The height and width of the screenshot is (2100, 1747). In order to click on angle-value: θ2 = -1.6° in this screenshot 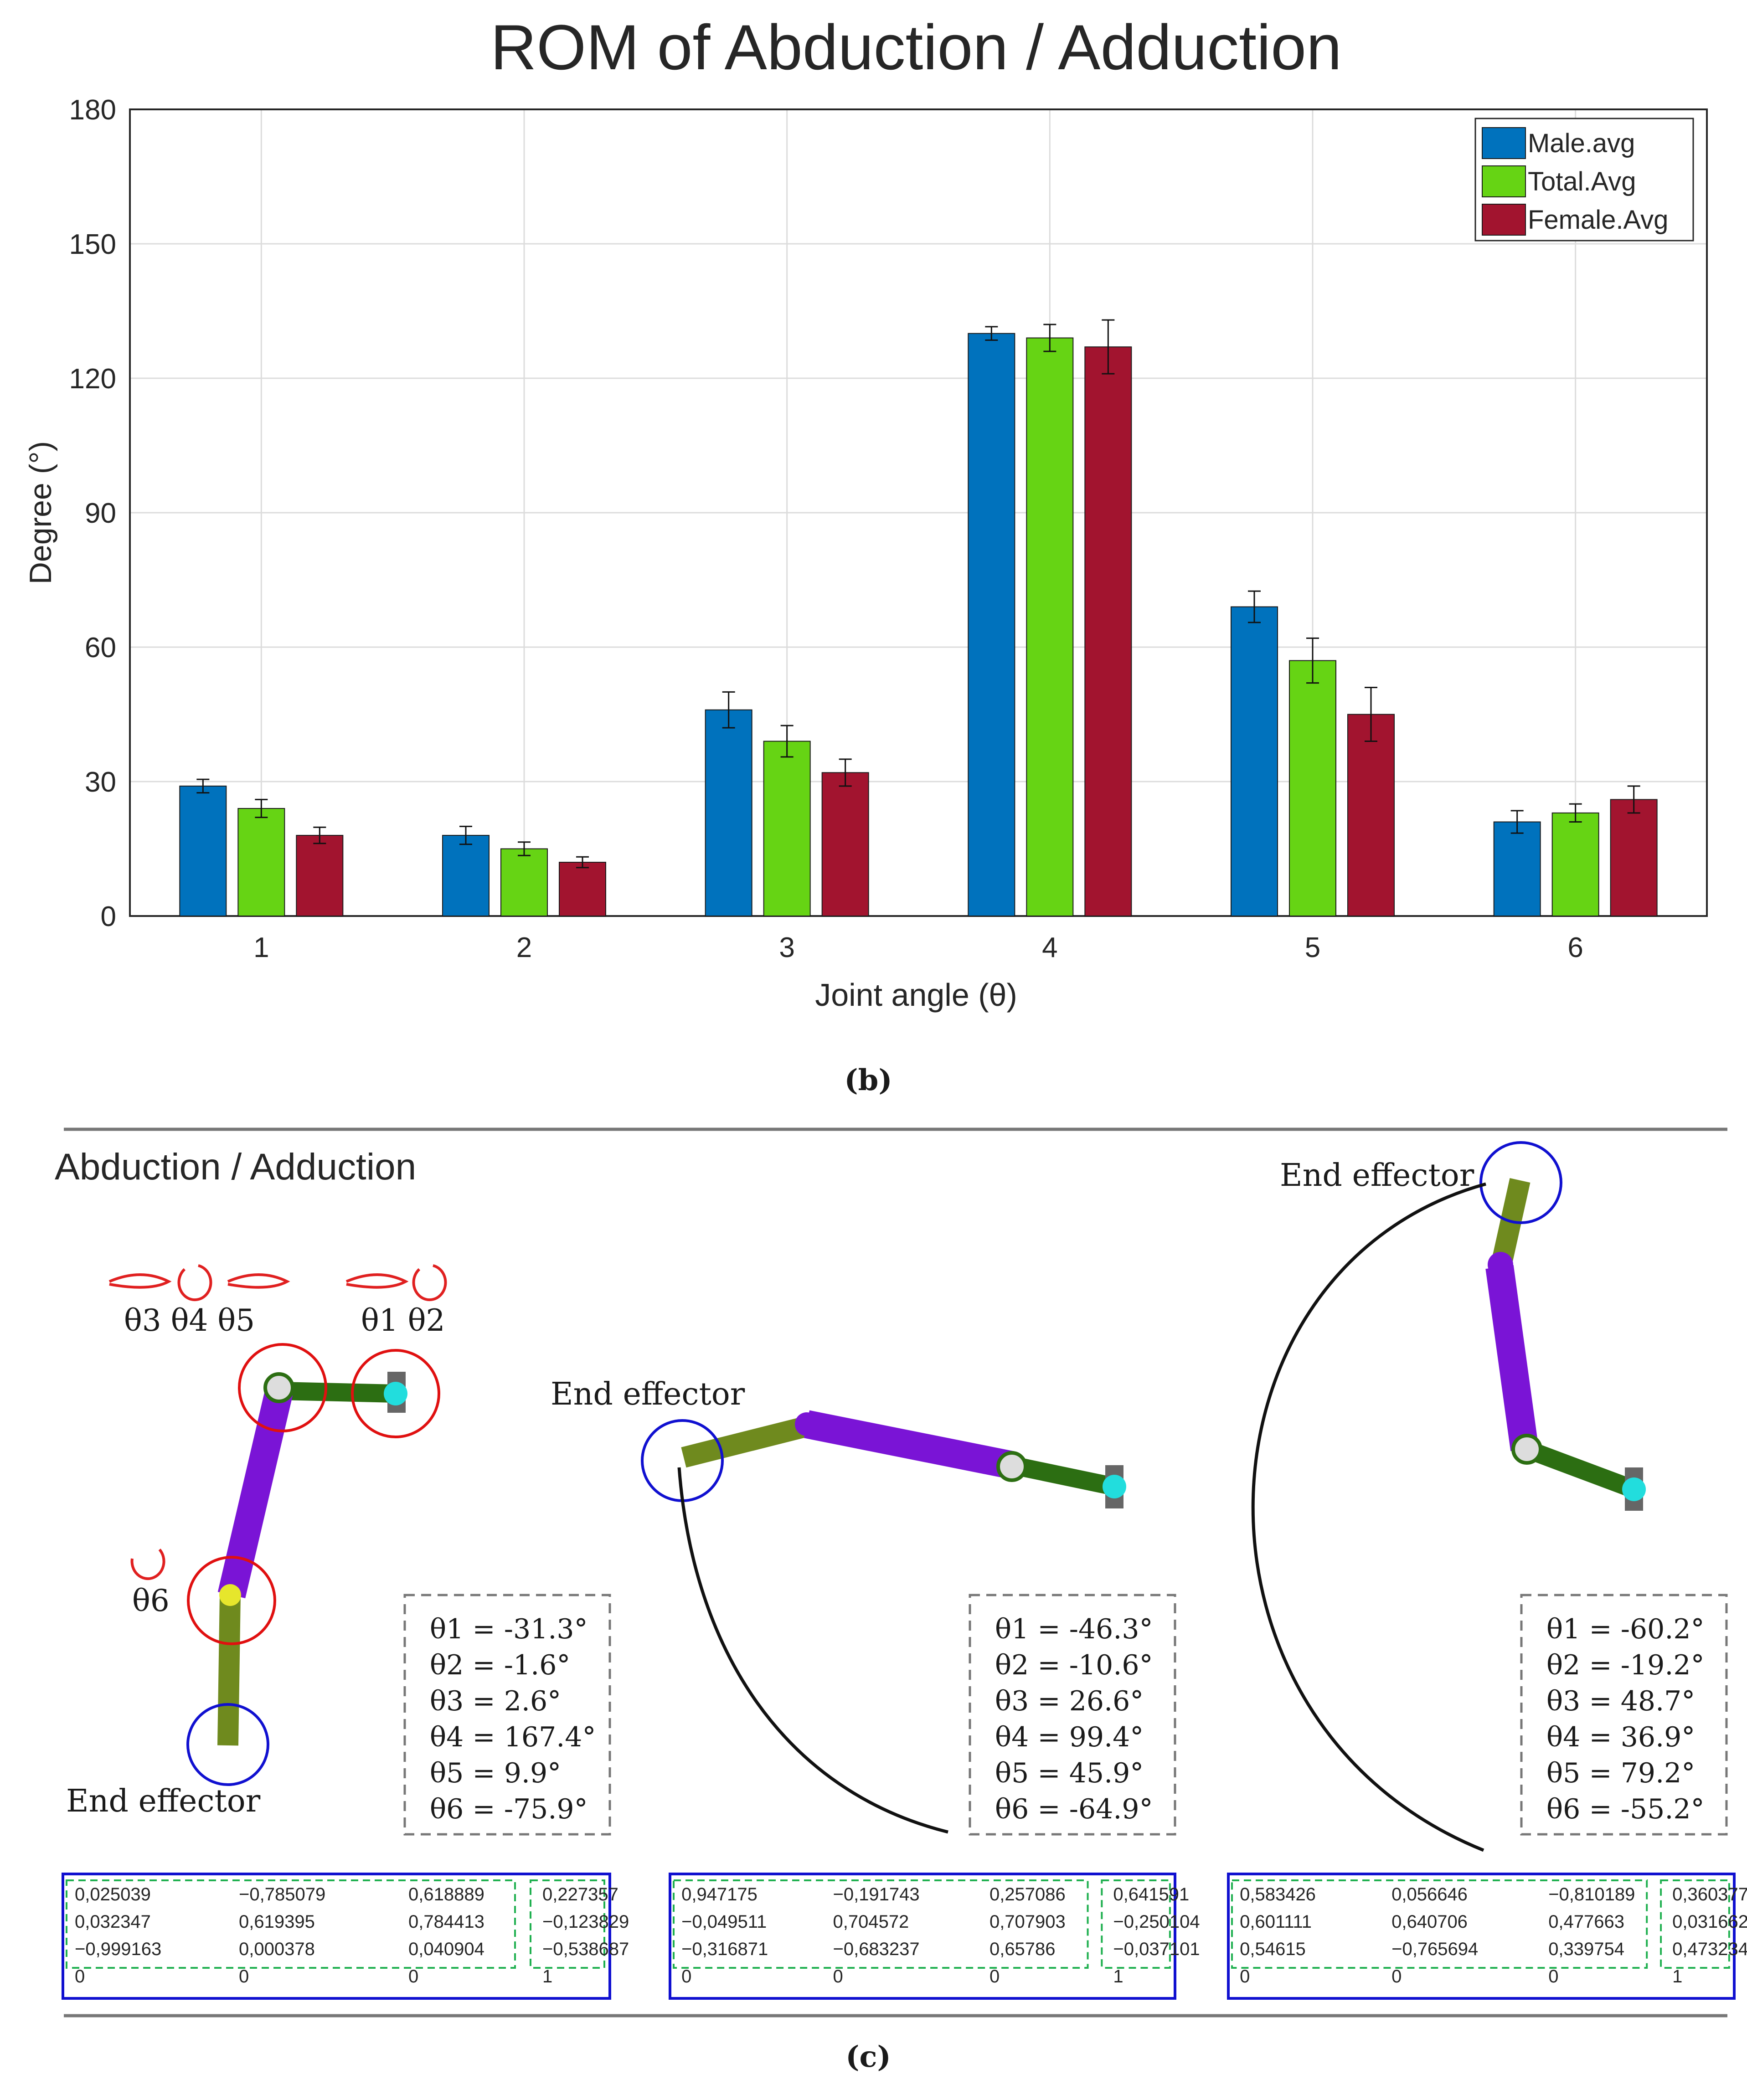, I will do `click(500, 1665)`.